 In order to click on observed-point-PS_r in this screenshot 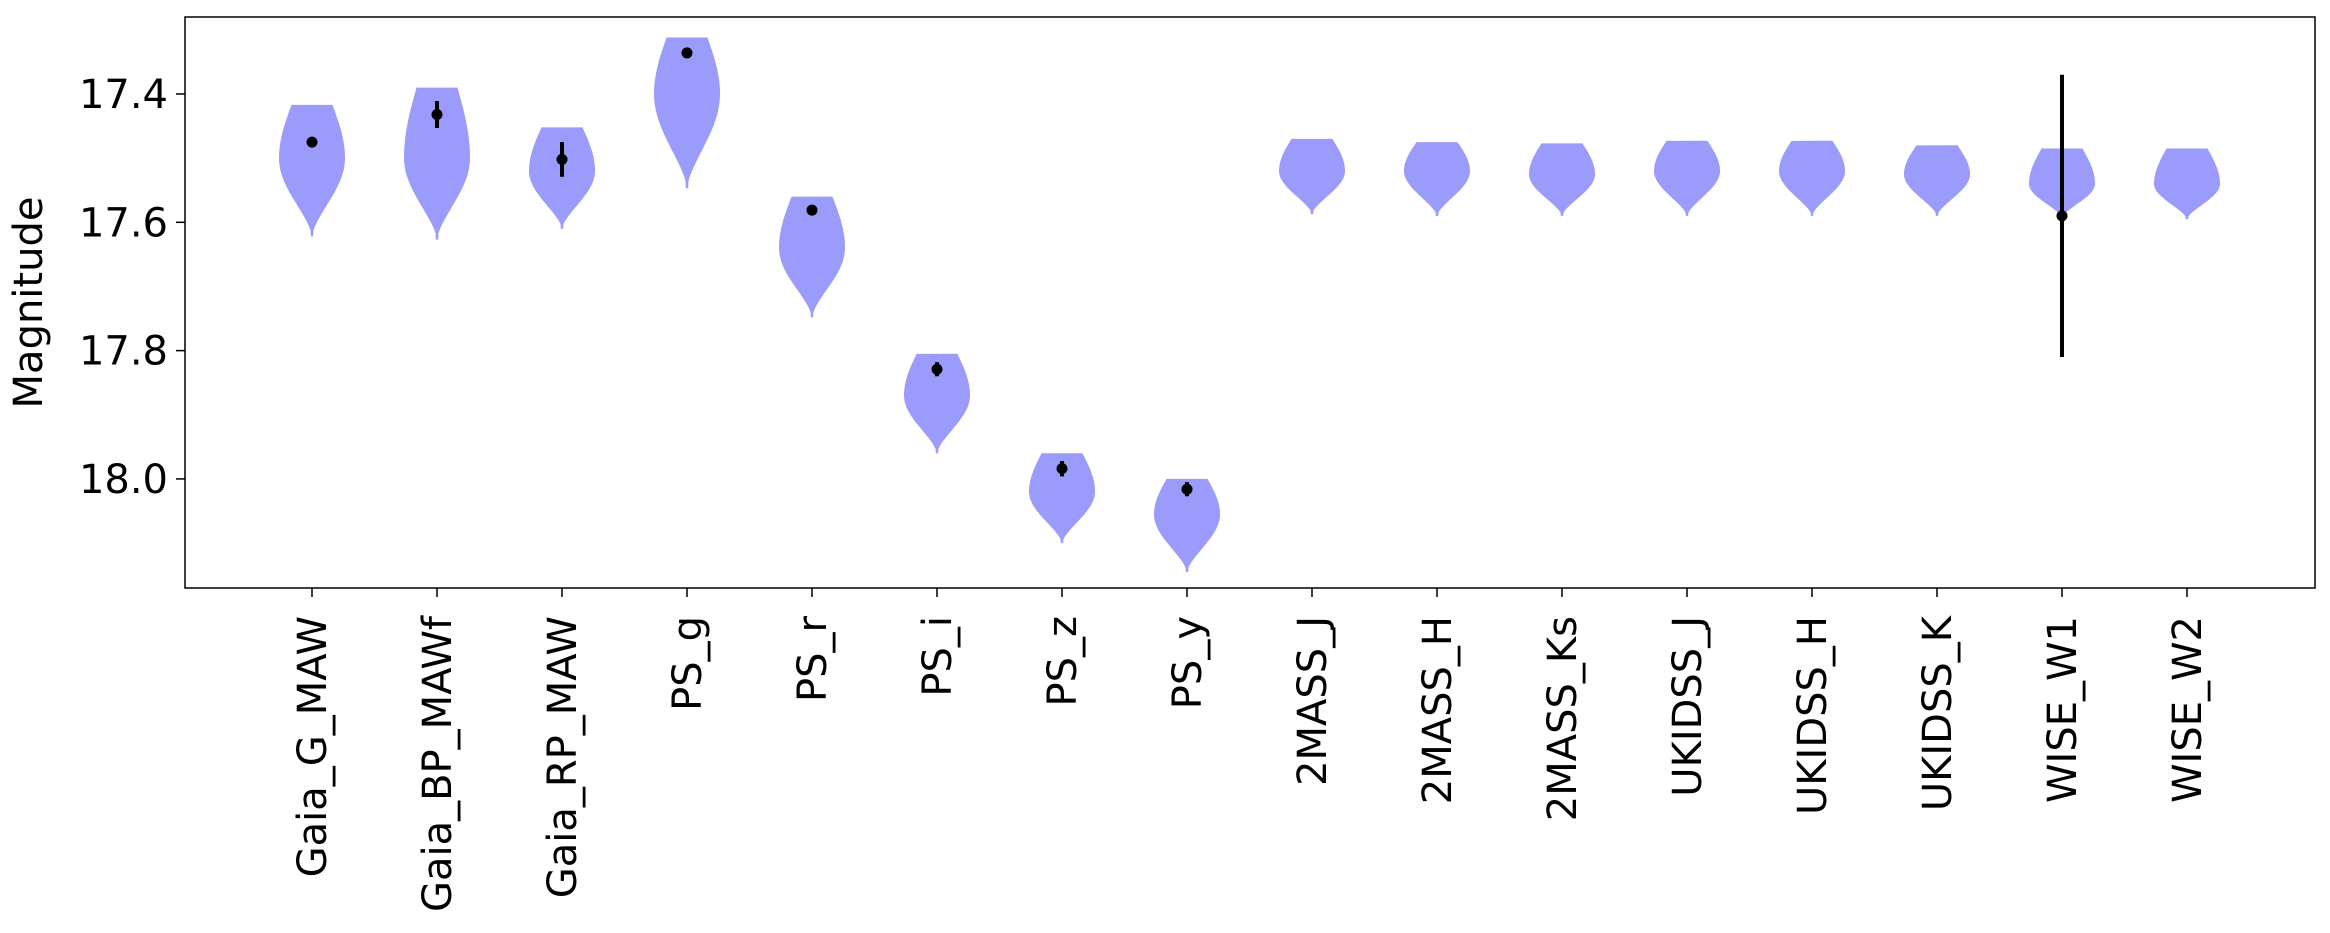, I will do `click(812, 210)`.